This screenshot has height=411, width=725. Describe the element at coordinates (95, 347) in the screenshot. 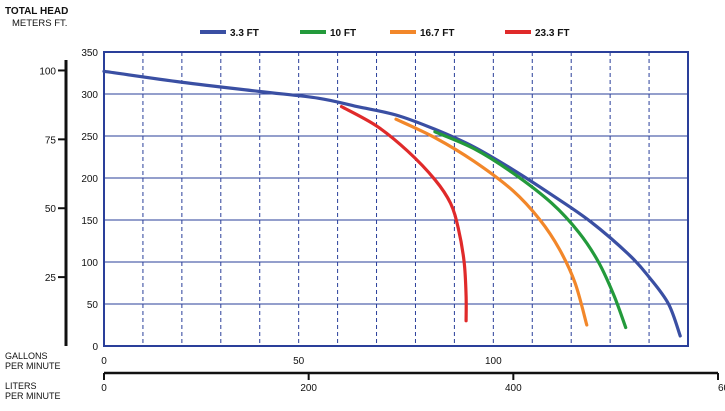

I see `y-feet-tick-label: 0` at that location.